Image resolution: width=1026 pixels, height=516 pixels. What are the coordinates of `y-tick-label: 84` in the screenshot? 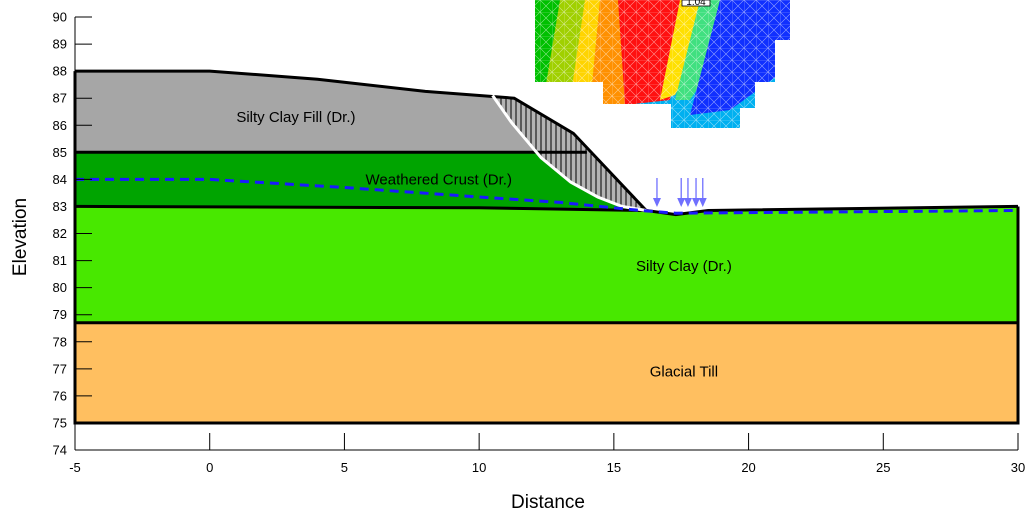 It's located at (60, 179).